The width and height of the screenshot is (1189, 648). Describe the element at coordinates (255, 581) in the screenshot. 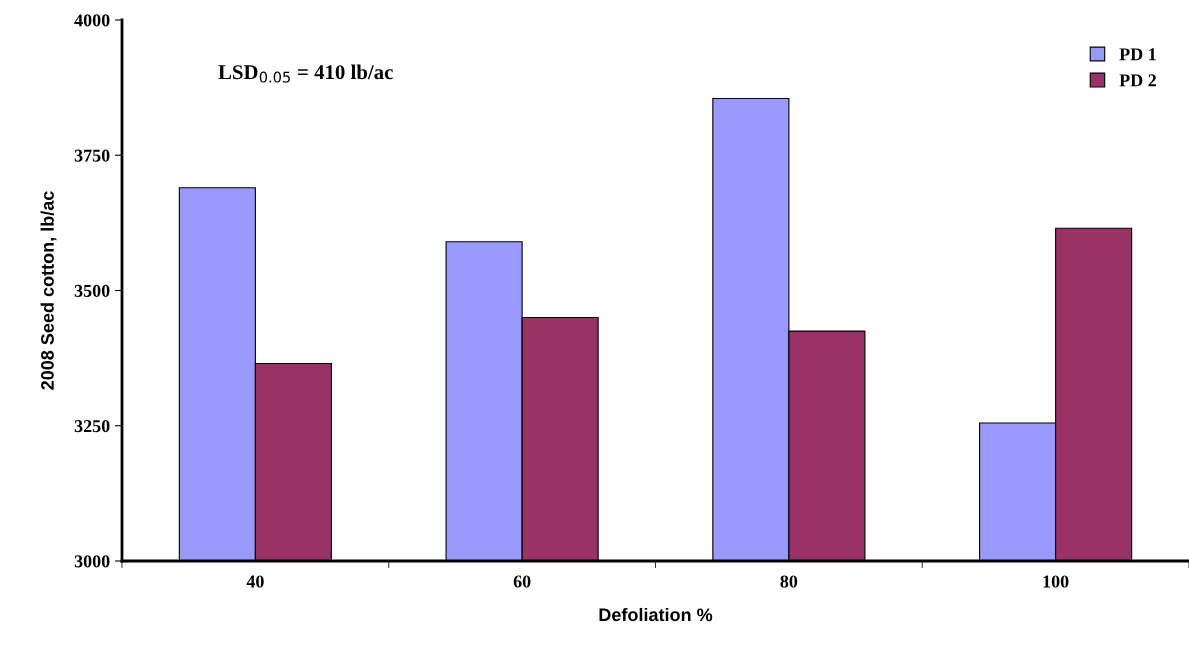

I see `x-tick-label: 40` at that location.